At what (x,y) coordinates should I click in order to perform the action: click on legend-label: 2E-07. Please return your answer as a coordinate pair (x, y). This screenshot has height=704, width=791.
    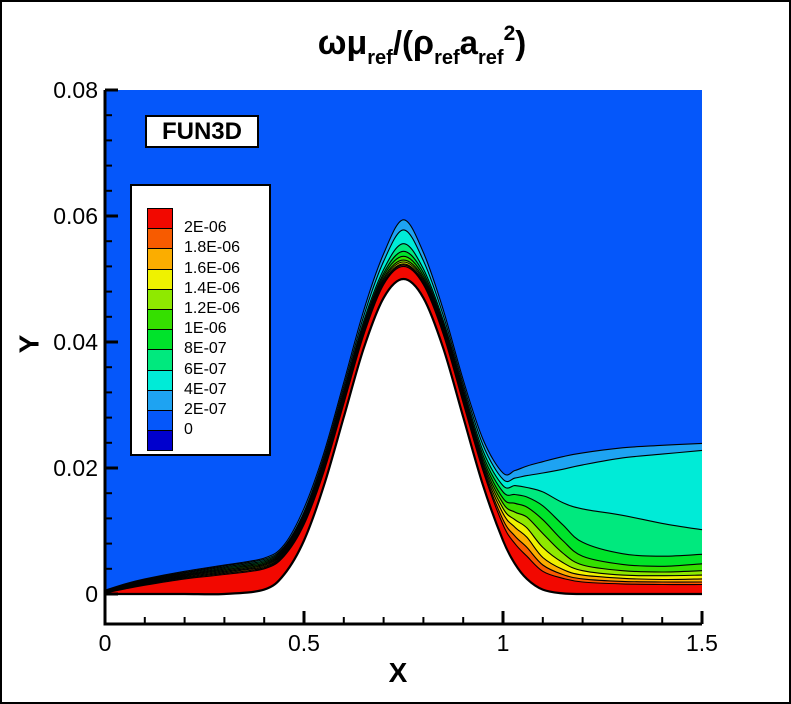
    Looking at the image, I should click on (205, 409).